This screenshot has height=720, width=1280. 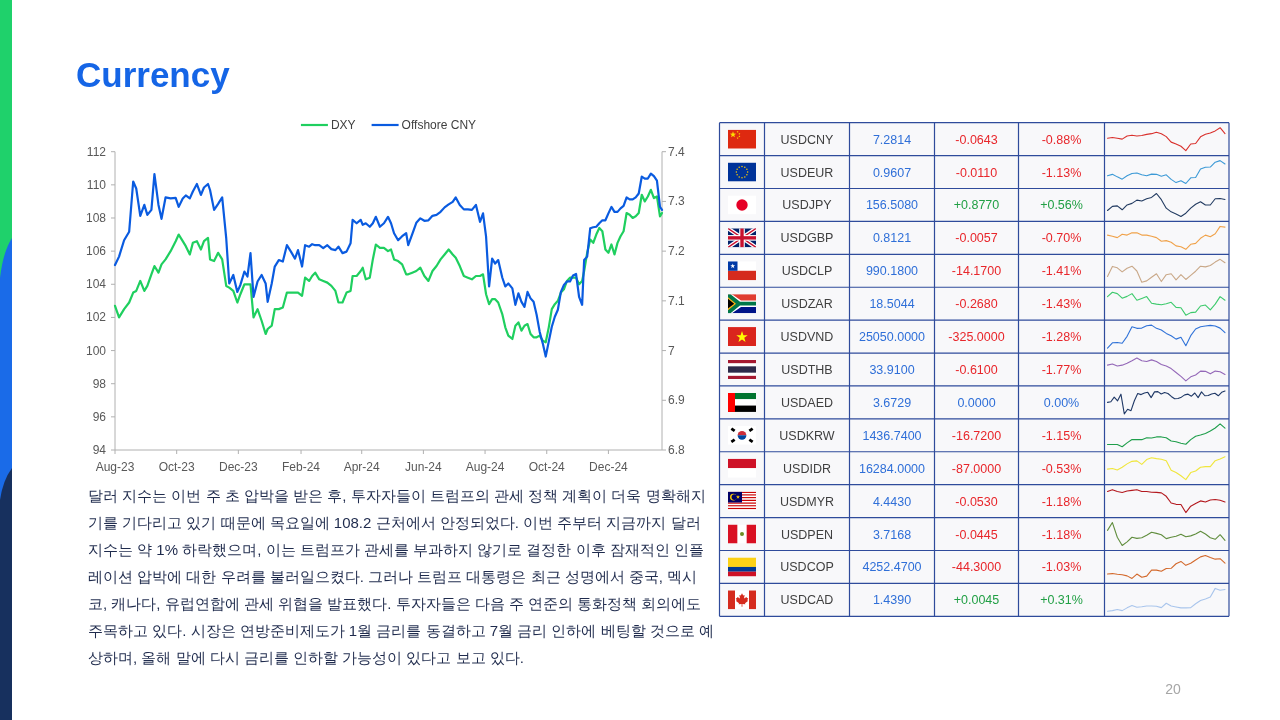 I want to click on text: -0.0643, so click(x=976, y=139).